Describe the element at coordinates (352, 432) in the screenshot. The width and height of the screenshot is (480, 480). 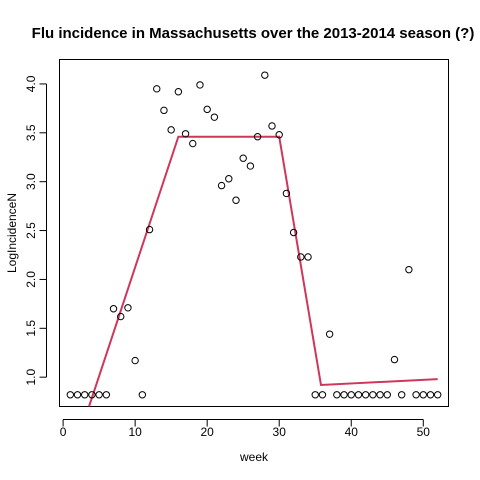
I see `x-tick-label: 40` at that location.